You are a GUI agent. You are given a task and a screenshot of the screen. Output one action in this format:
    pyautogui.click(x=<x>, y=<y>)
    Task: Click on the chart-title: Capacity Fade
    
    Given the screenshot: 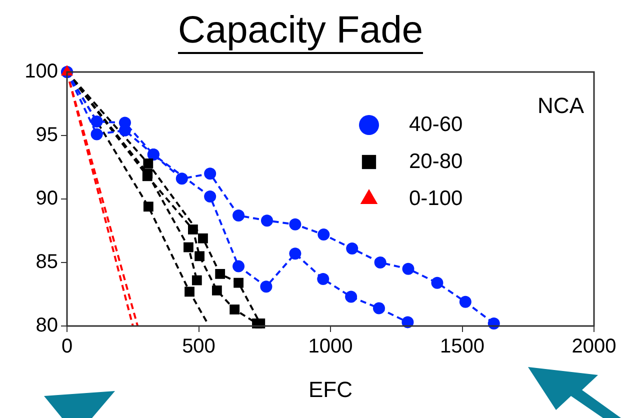 What is the action you would take?
    pyautogui.click(x=301, y=30)
    